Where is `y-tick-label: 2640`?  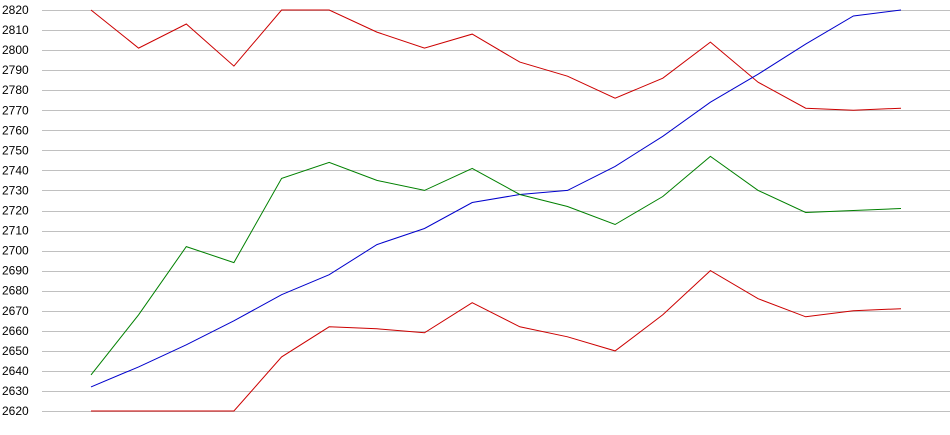
y-tick-label: 2640 is located at coordinates (15, 371).